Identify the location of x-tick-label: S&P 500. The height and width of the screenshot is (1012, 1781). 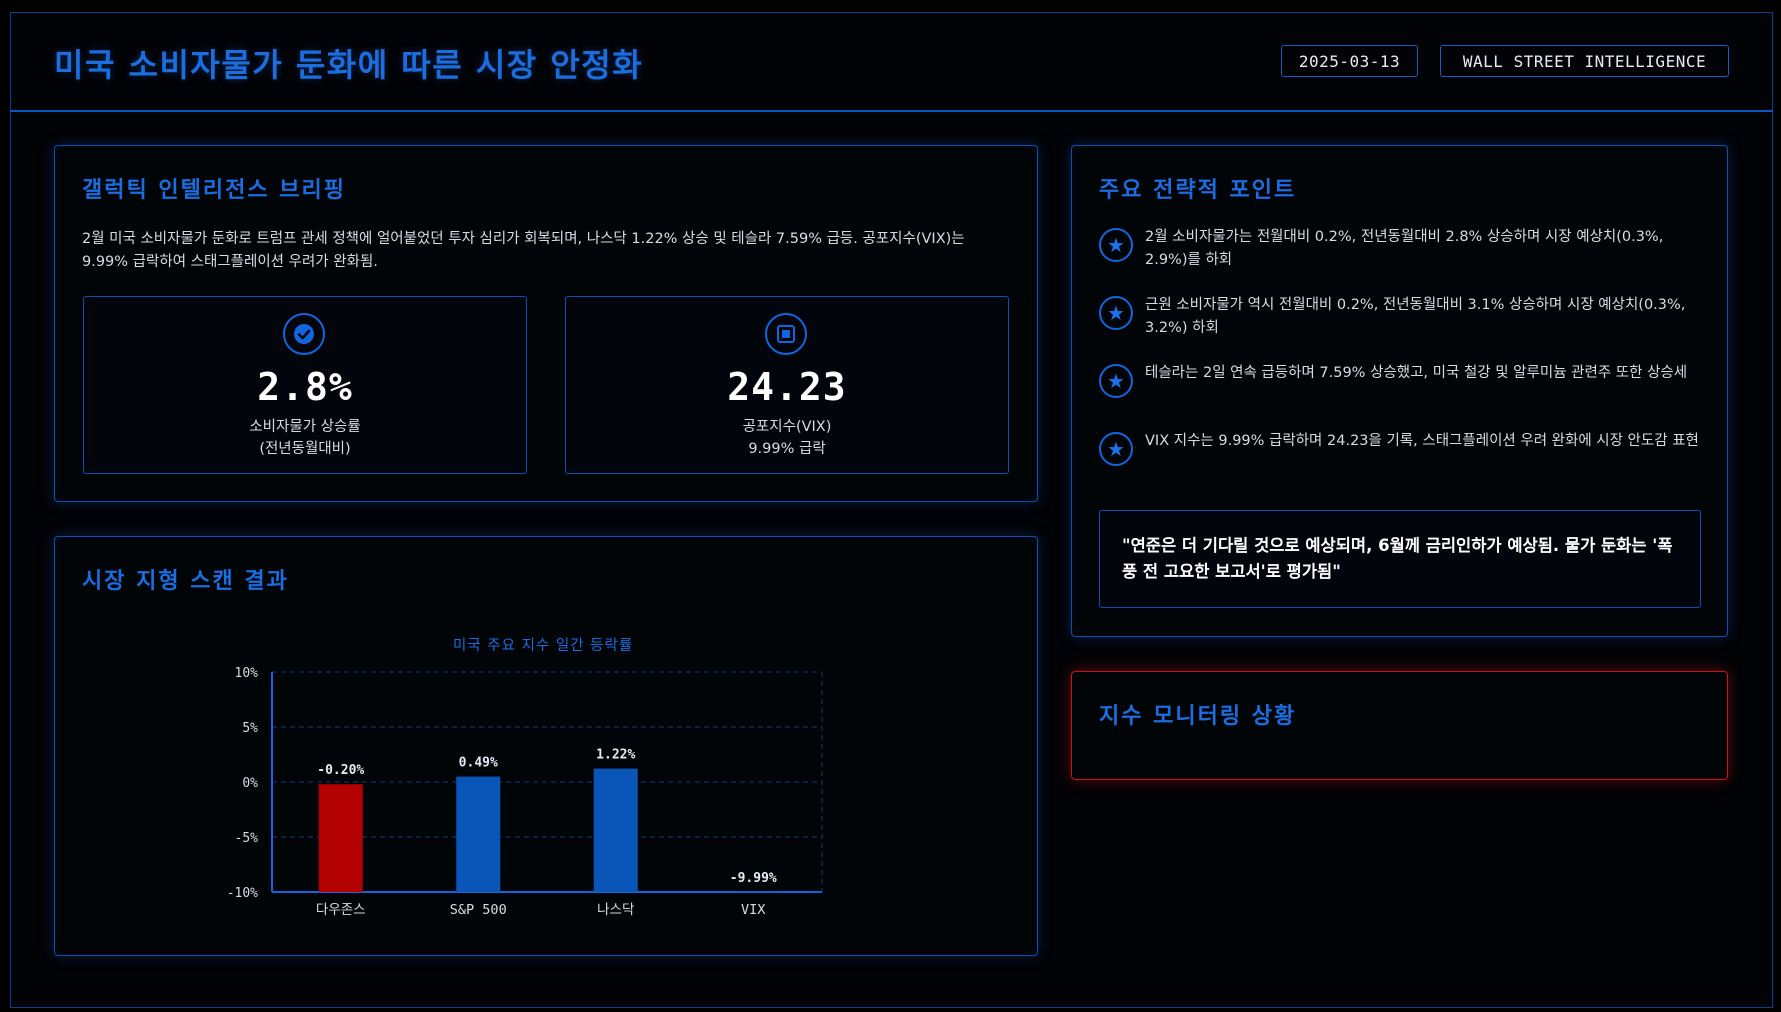
(478, 910).